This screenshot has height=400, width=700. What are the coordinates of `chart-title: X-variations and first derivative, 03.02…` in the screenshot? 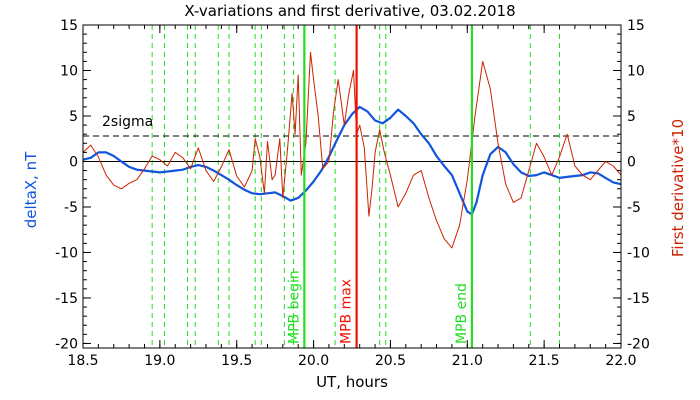 It's located at (349, 11).